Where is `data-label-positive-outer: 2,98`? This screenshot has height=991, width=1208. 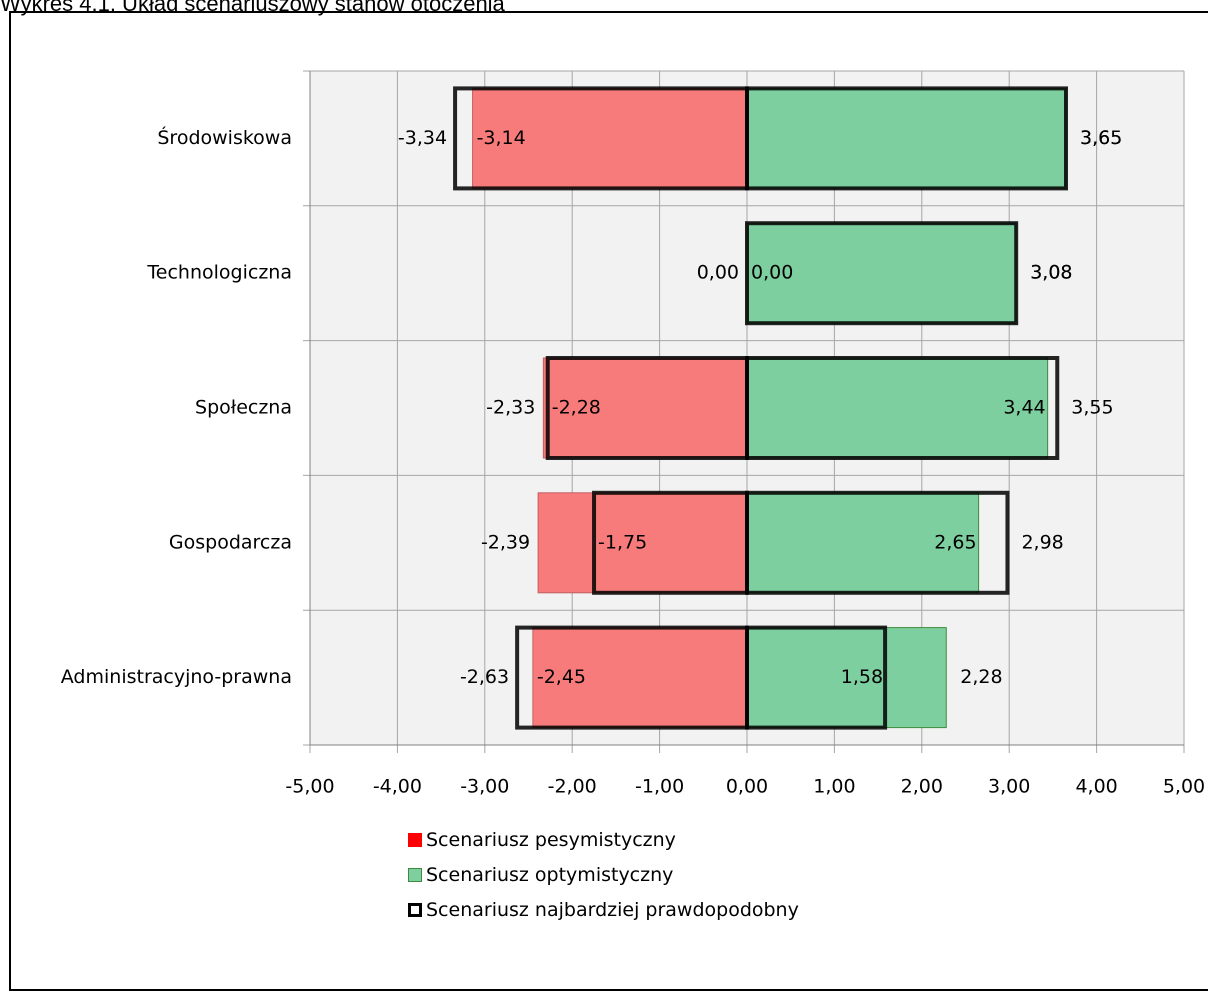
data-label-positive-outer: 2,98 is located at coordinates (1042, 542).